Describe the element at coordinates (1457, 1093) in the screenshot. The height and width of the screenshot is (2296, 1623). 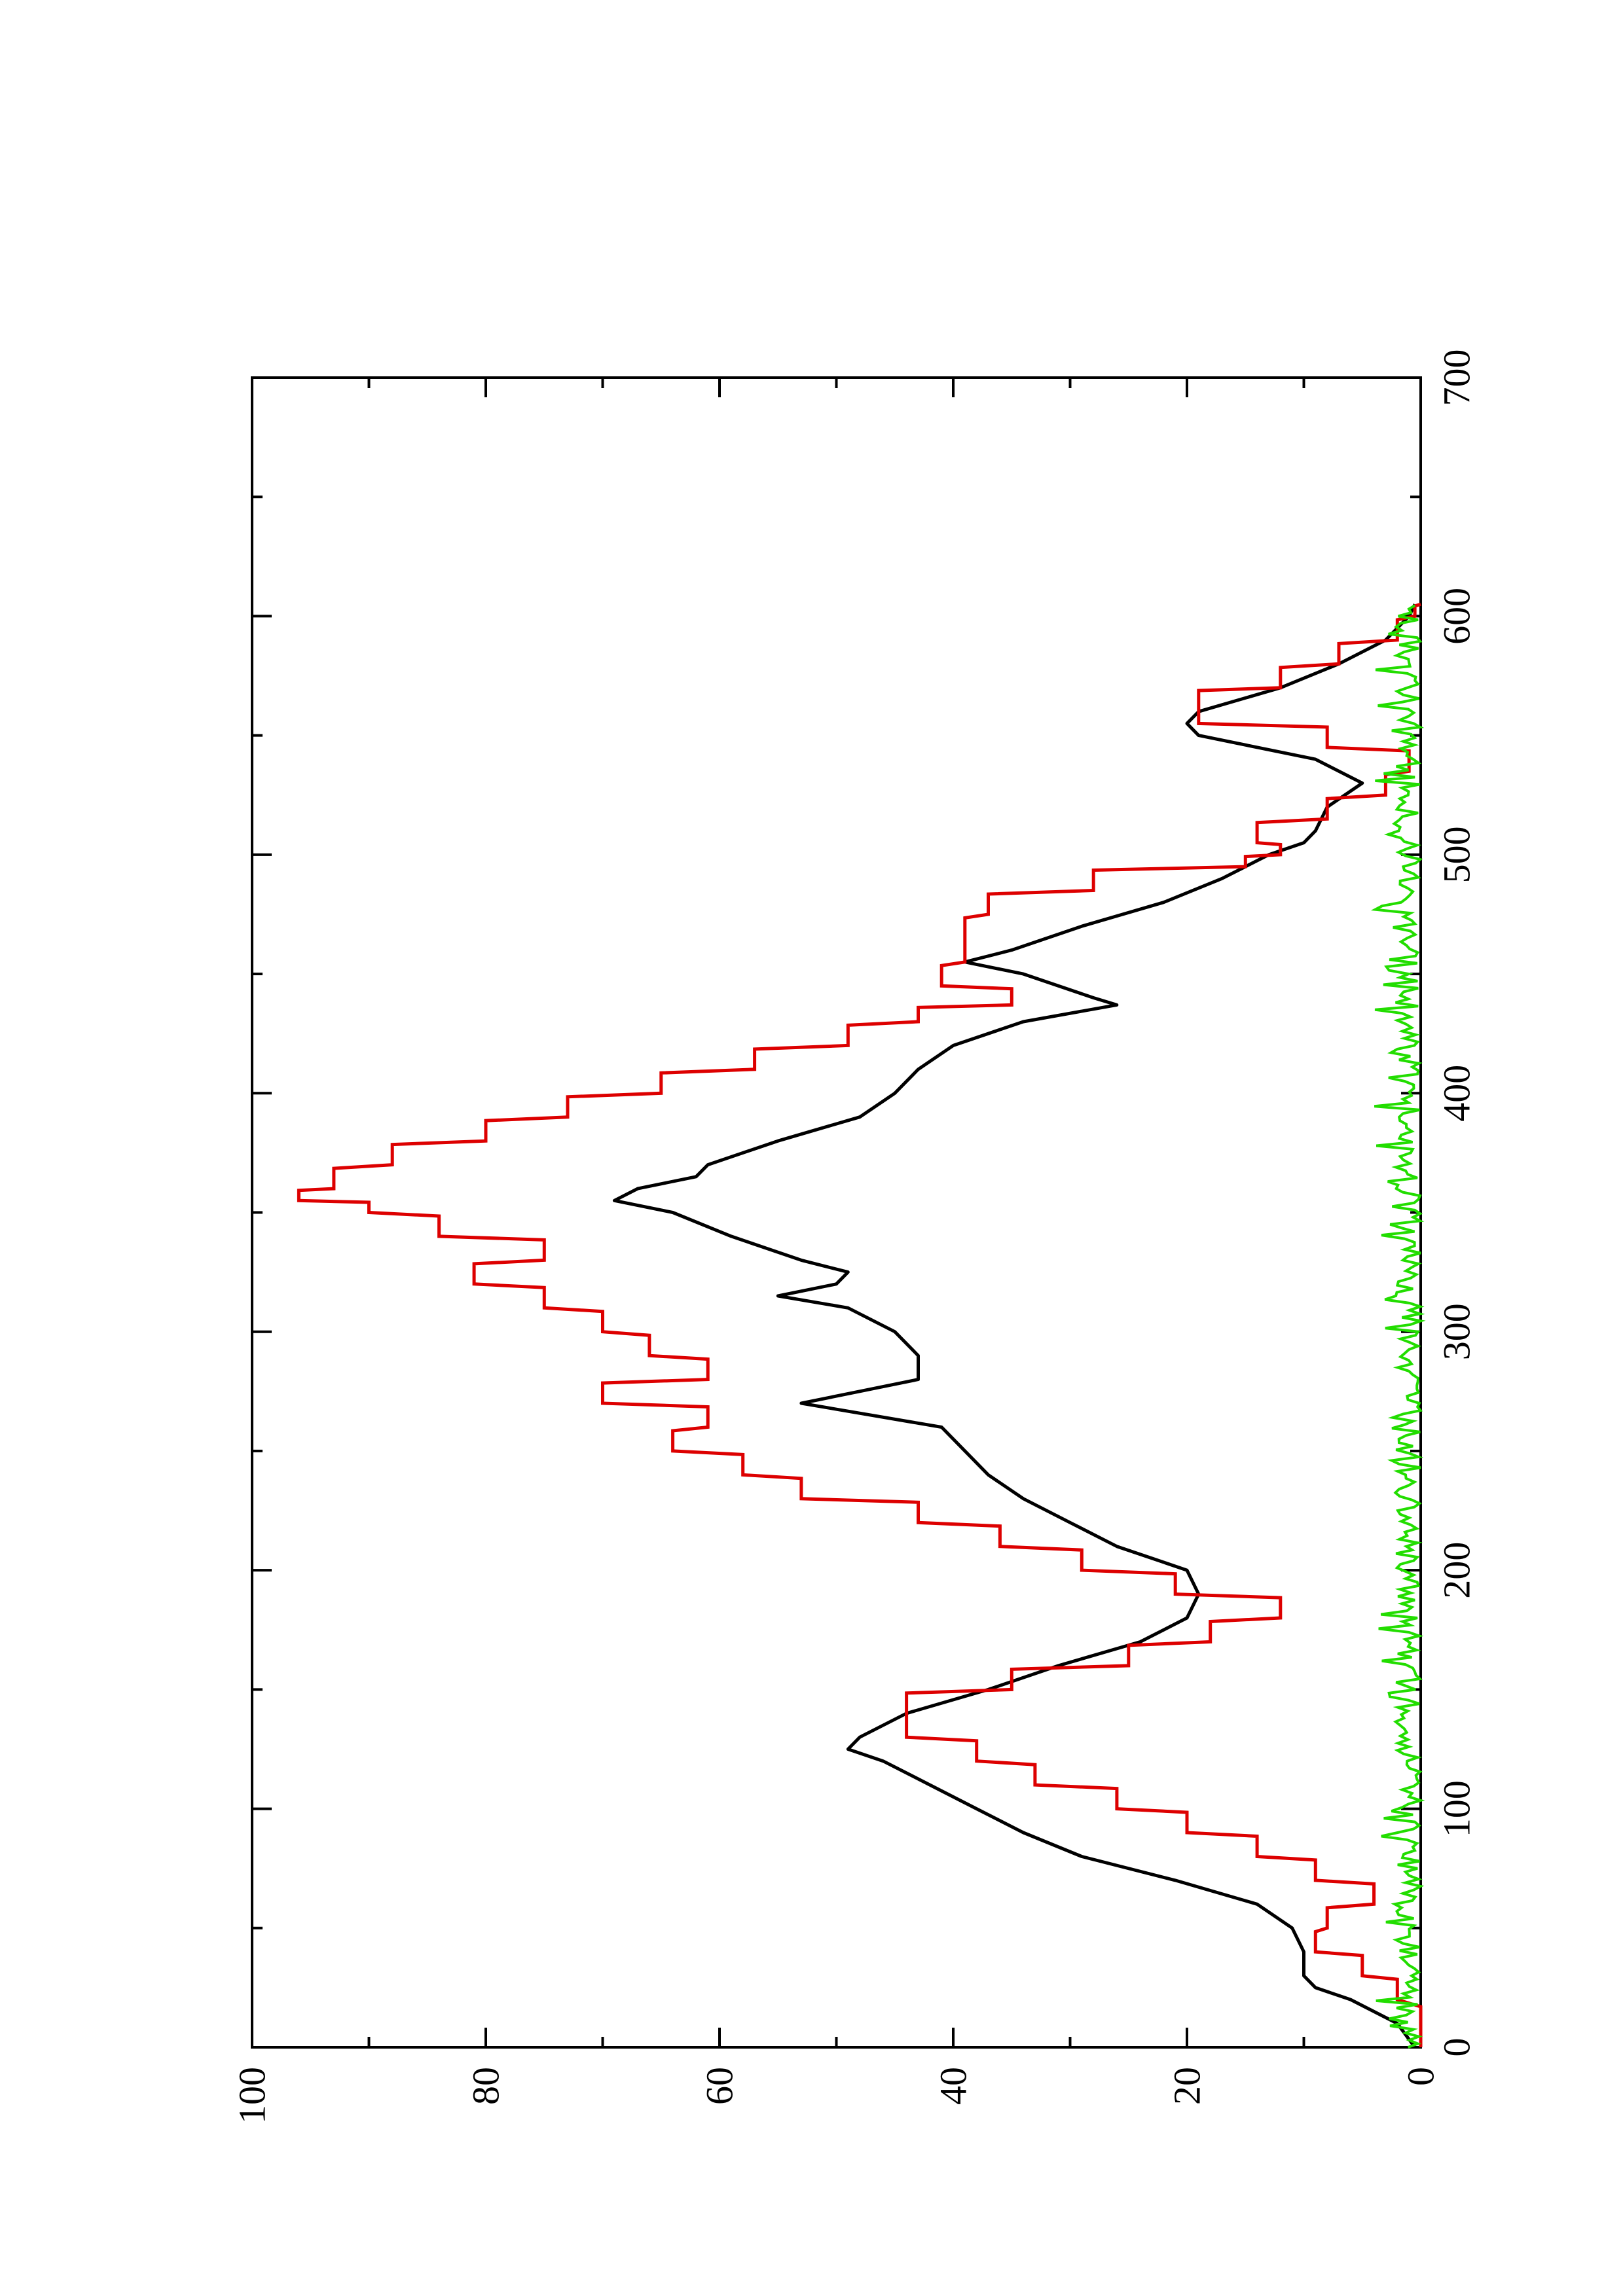
I see `x-tick-label: 400` at that location.